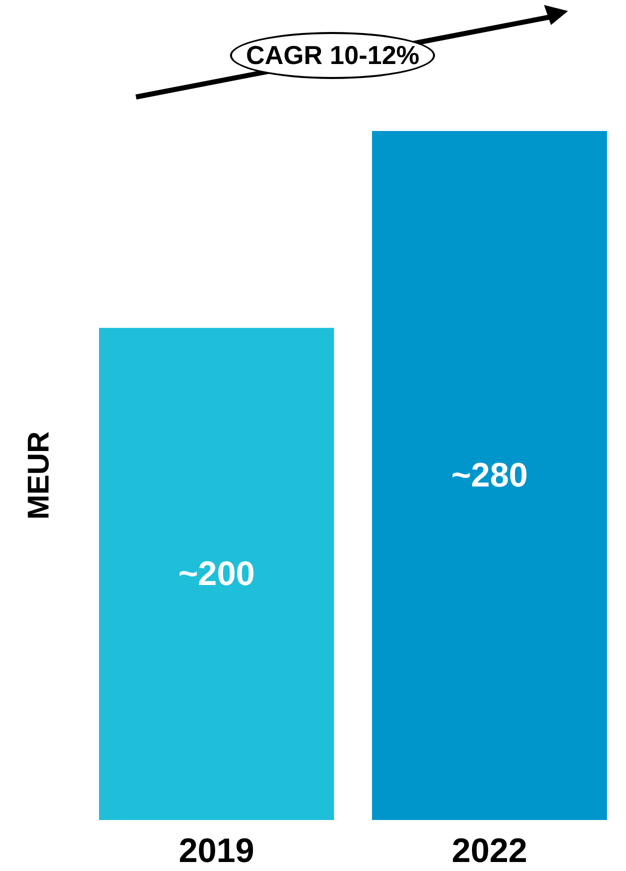 The image size is (626, 871). Describe the element at coordinates (216, 851) in the screenshot. I see `x-tick-label: 2019` at that location.